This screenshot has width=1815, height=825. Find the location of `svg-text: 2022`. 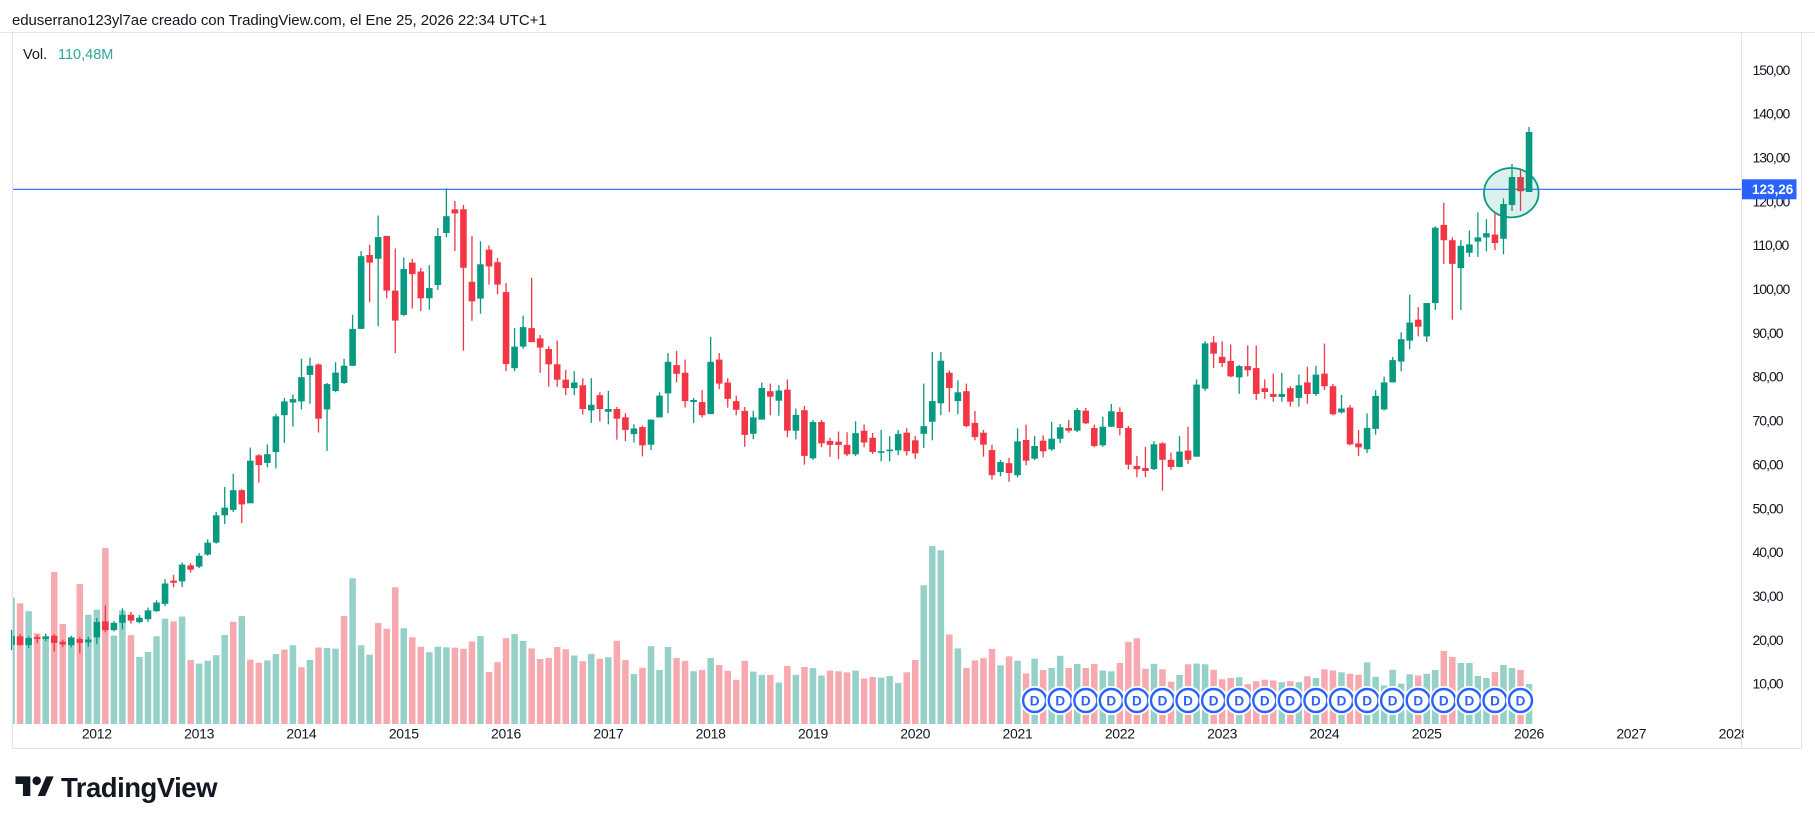

svg-text: 2022 is located at coordinates (1120, 734).